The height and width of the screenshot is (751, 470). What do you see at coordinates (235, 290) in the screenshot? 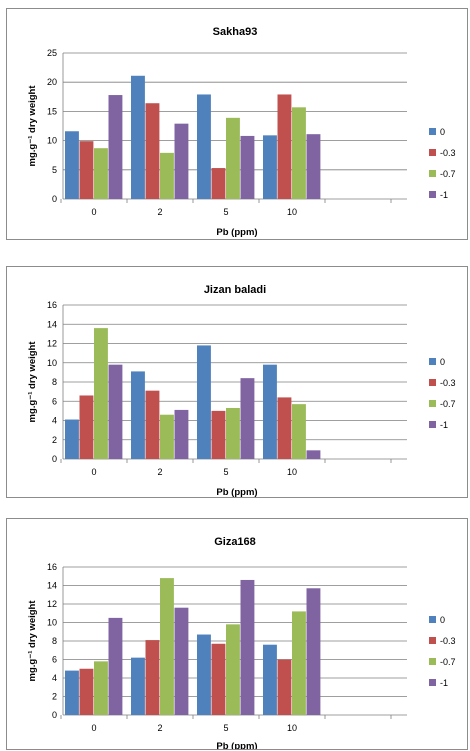
I see `chart-title: Jizan baladi` at bounding box center [235, 290].